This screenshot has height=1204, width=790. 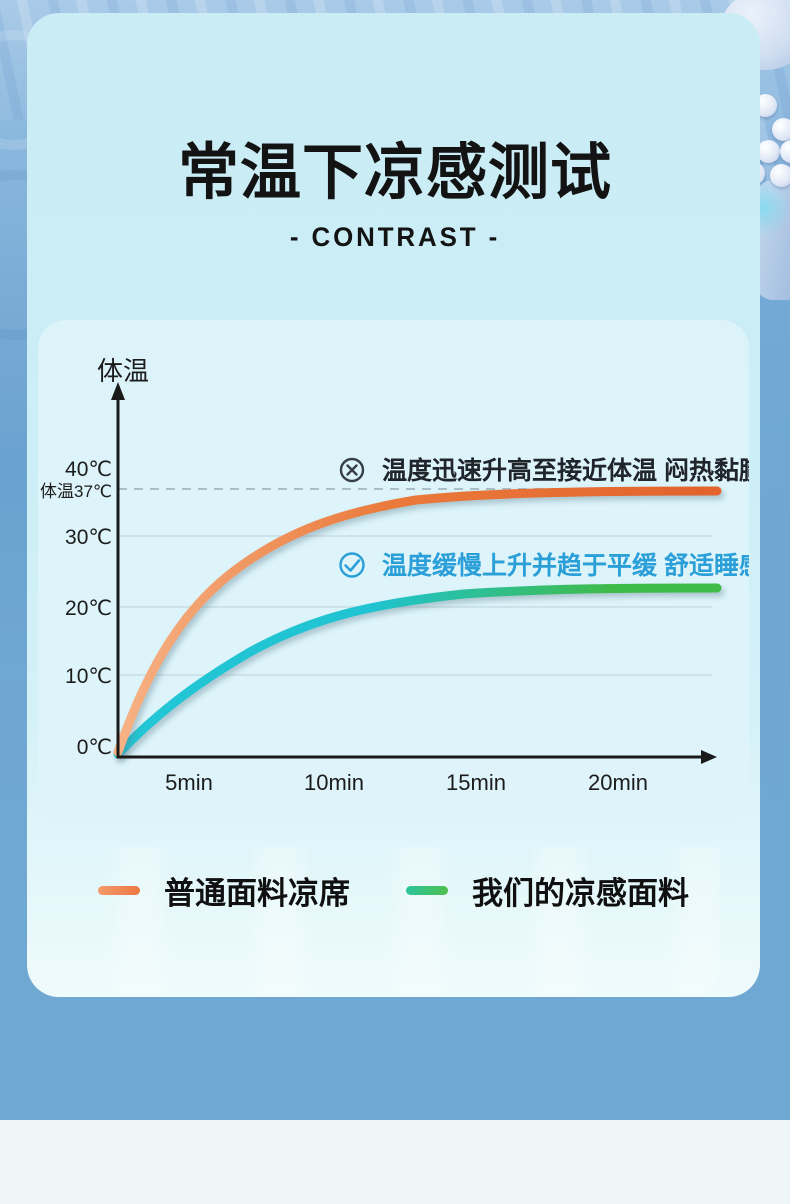 I want to click on cooling-fabric-curve, so click(x=417, y=671).